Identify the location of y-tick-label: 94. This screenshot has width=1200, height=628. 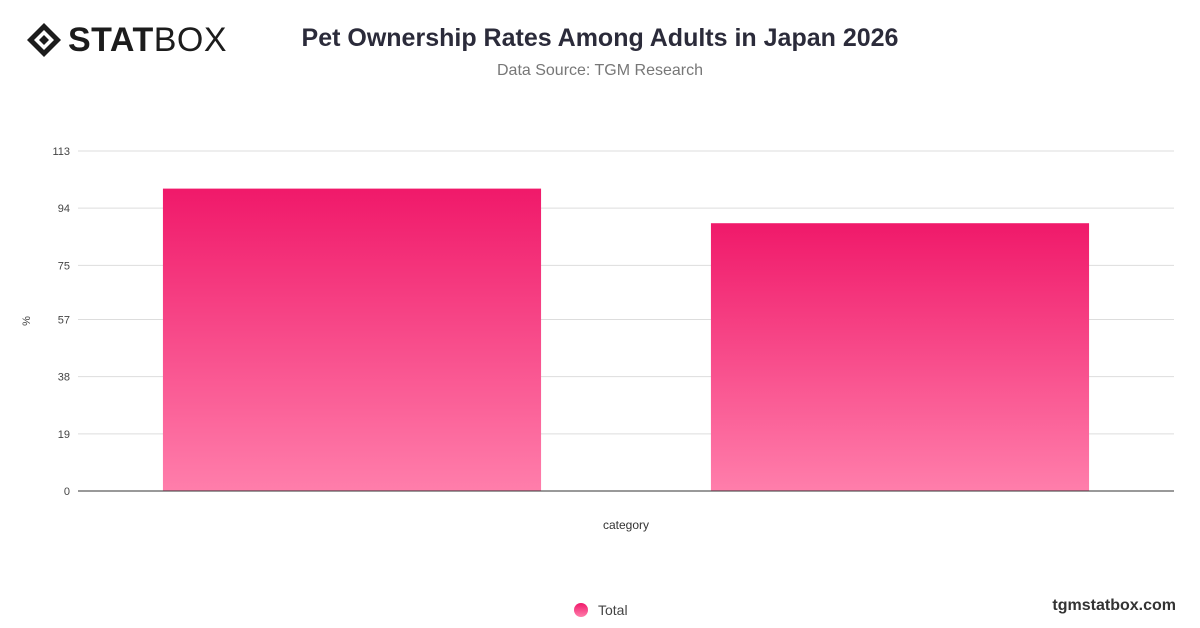
(64, 209).